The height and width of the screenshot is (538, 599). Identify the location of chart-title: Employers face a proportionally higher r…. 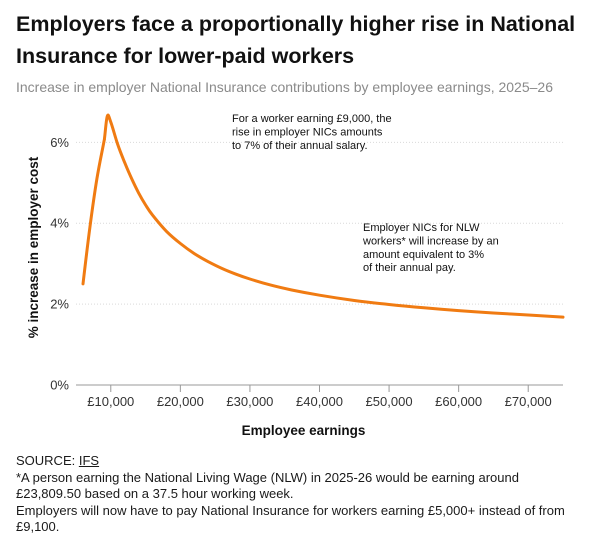
(296, 40).